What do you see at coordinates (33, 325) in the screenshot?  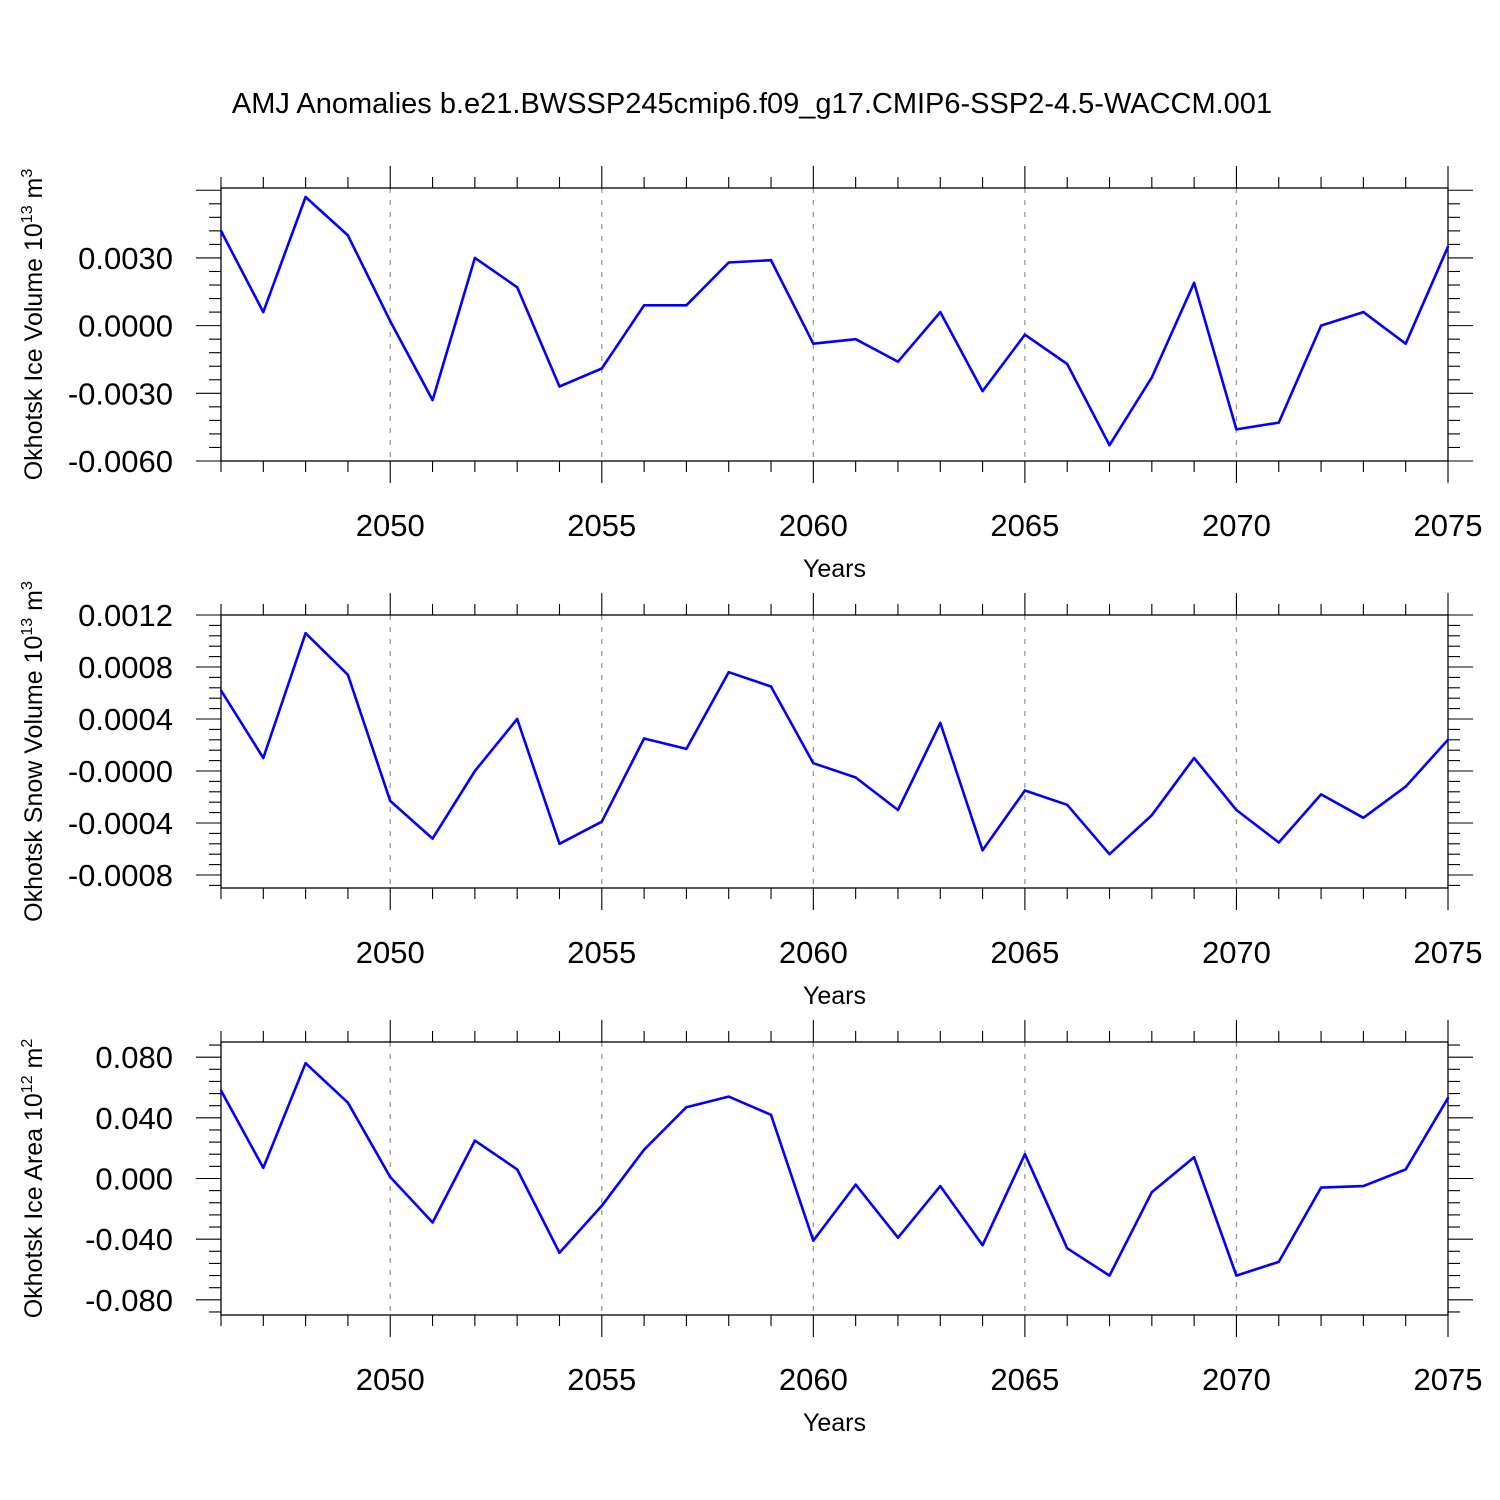 I see `ylabel-ice-volume: Okhotsk Ice Volume 1013 m3` at bounding box center [33, 325].